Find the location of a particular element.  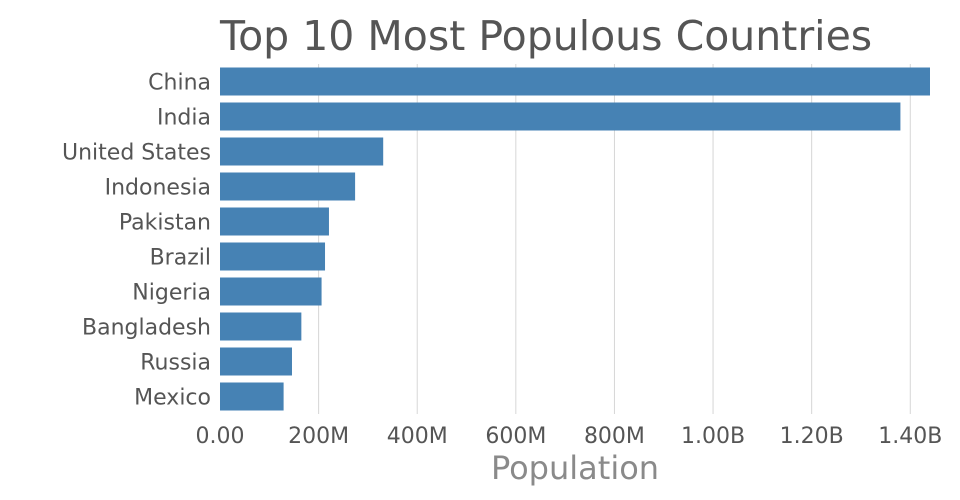

category-label: China is located at coordinates (179, 83).